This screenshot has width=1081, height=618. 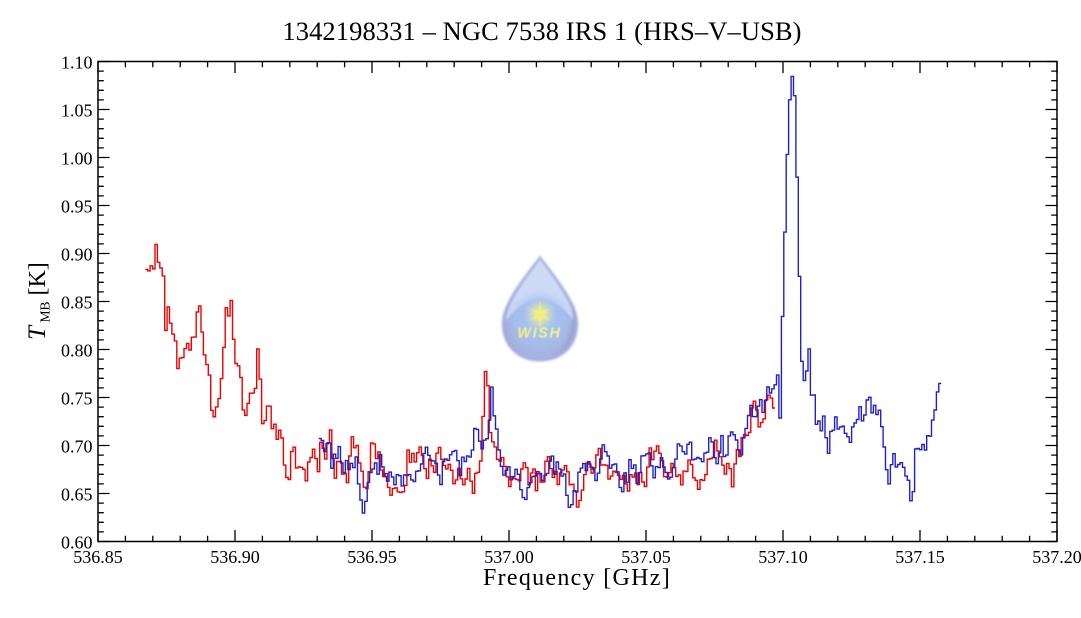 What do you see at coordinates (77, 111) in the screenshot?
I see `svg-text: 1.05` at bounding box center [77, 111].